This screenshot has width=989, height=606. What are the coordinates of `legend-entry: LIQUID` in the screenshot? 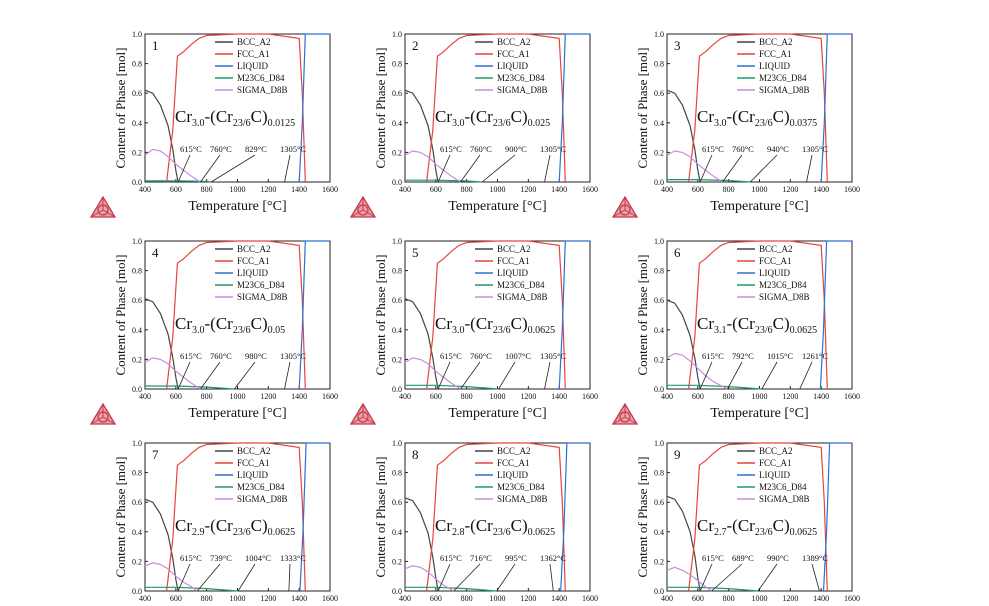 It's located at (512, 273).